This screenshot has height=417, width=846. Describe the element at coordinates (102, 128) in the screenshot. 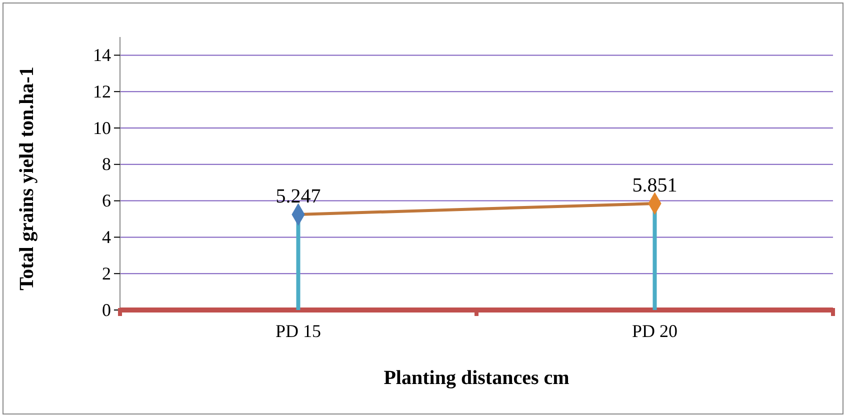

I see `y-tick-label: 10` at that location.